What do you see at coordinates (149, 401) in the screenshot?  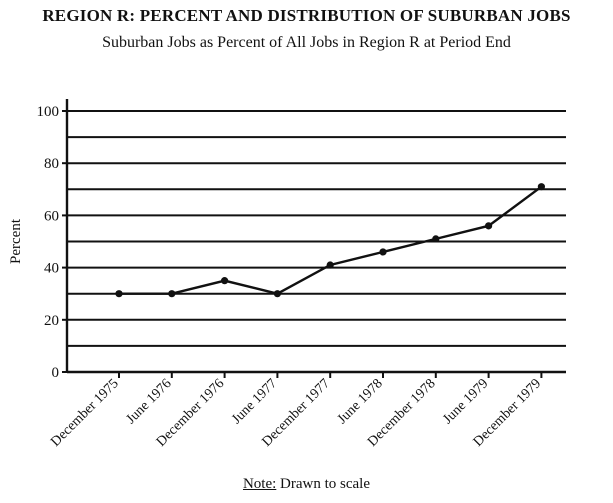 I see `x-tick-label: June 1976` at bounding box center [149, 401].